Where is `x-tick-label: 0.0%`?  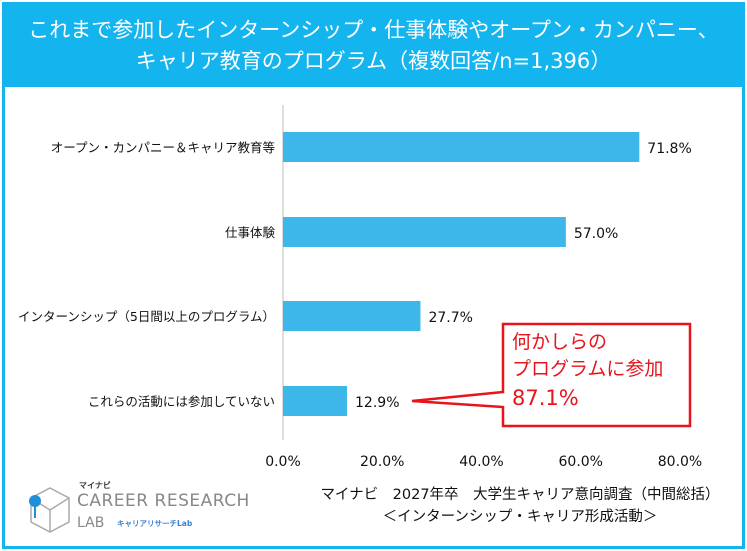
x-tick-label: 0.0% is located at coordinates (283, 462).